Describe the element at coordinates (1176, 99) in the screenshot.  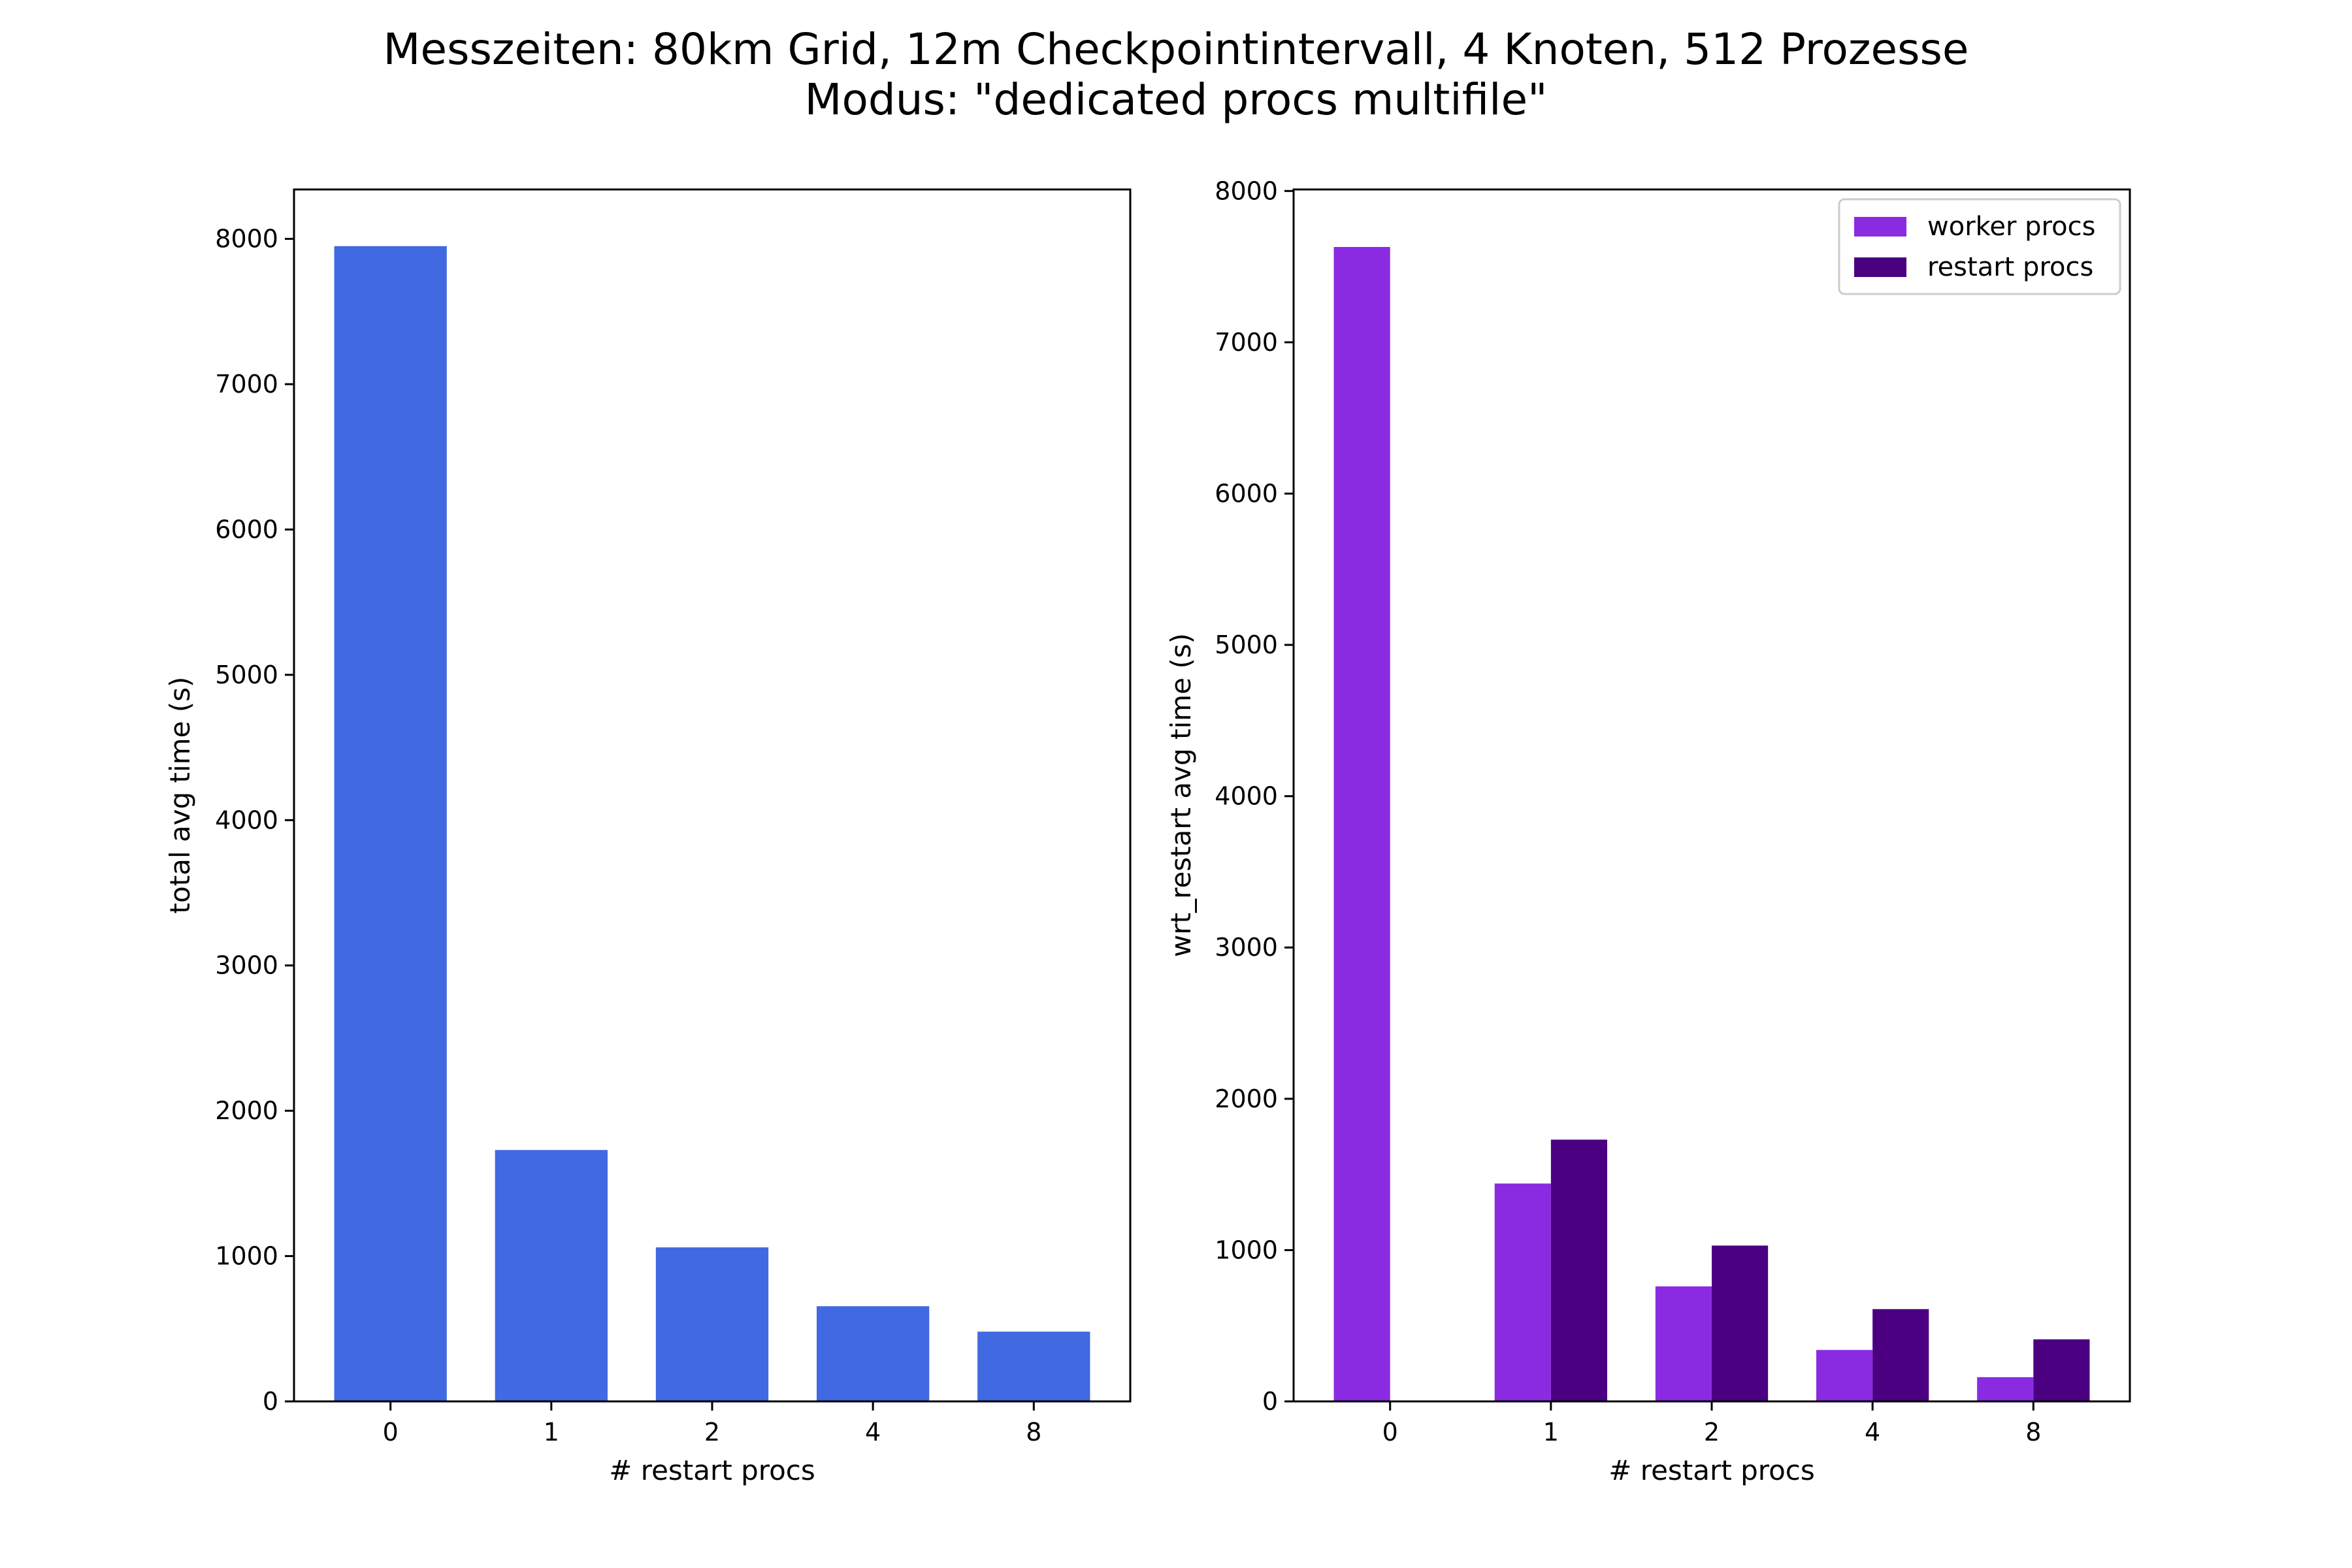
I see `figure-title-line-2: Modus: "dedicated procs multifile"` at that location.